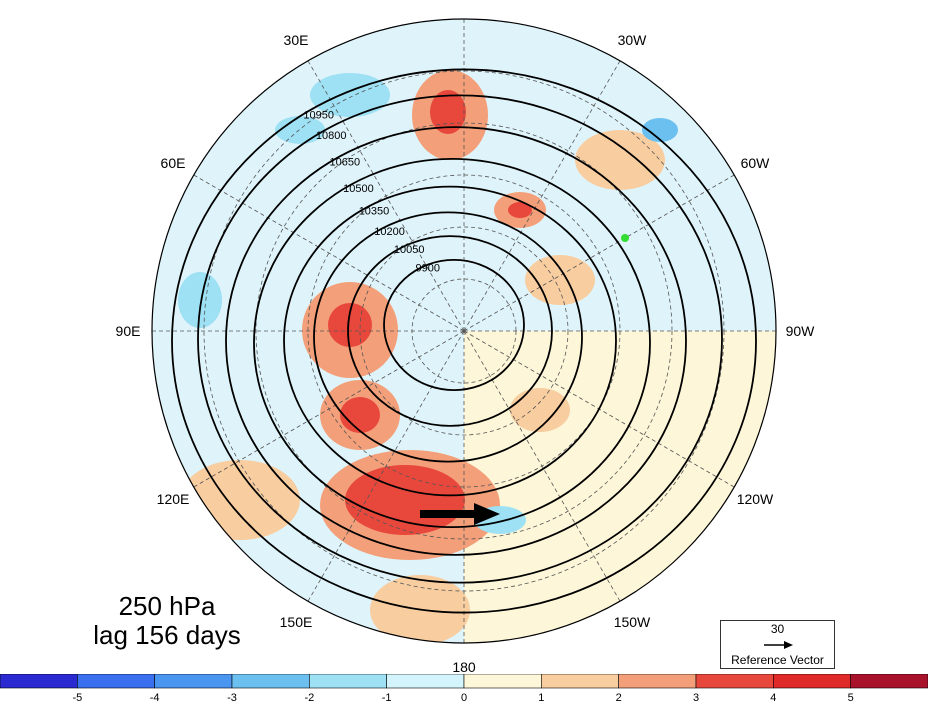  I want to click on colorbar-tick-label: -4, so click(155, 697).